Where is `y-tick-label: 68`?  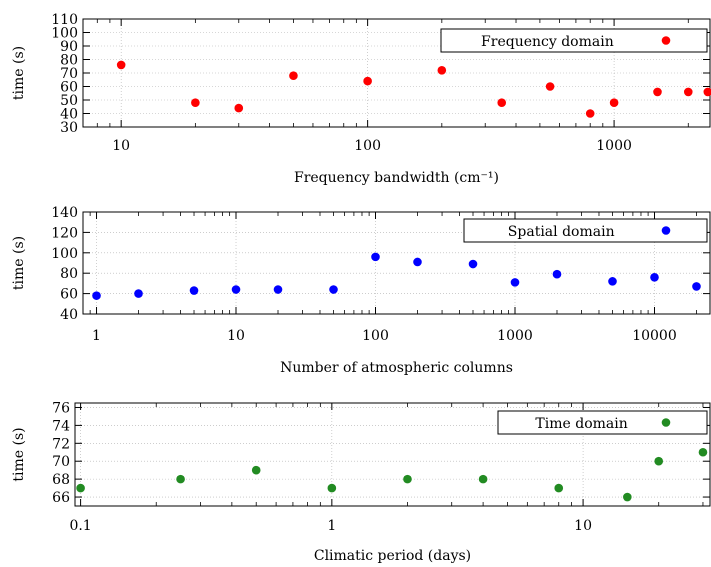 y-tick-label: 68 is located at coordinates (61, 480).